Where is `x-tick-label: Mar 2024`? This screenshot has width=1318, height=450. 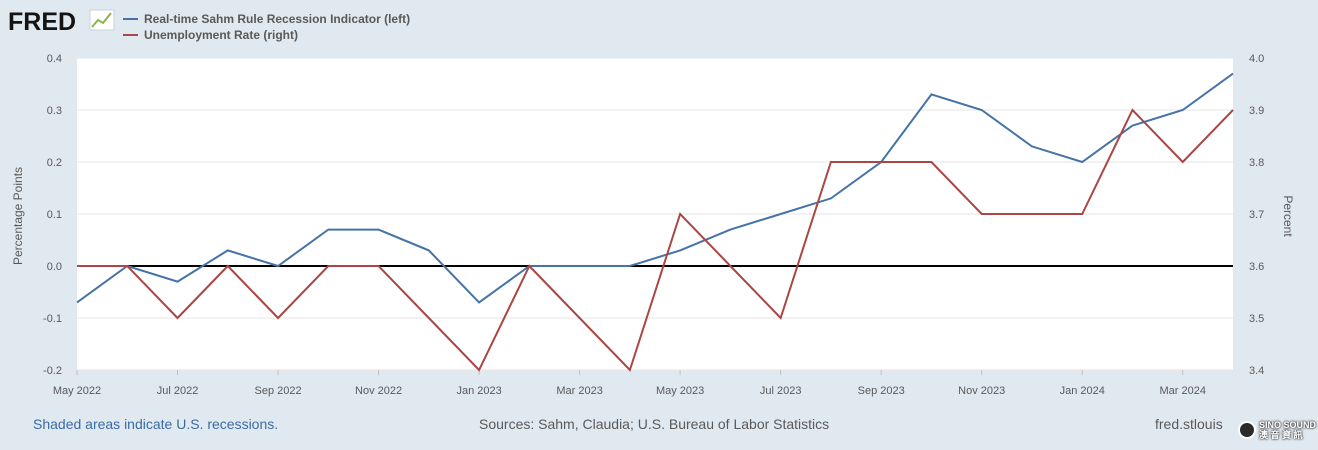
x-tick-label: Mar 2024 is located at coordinates (1182, 391).